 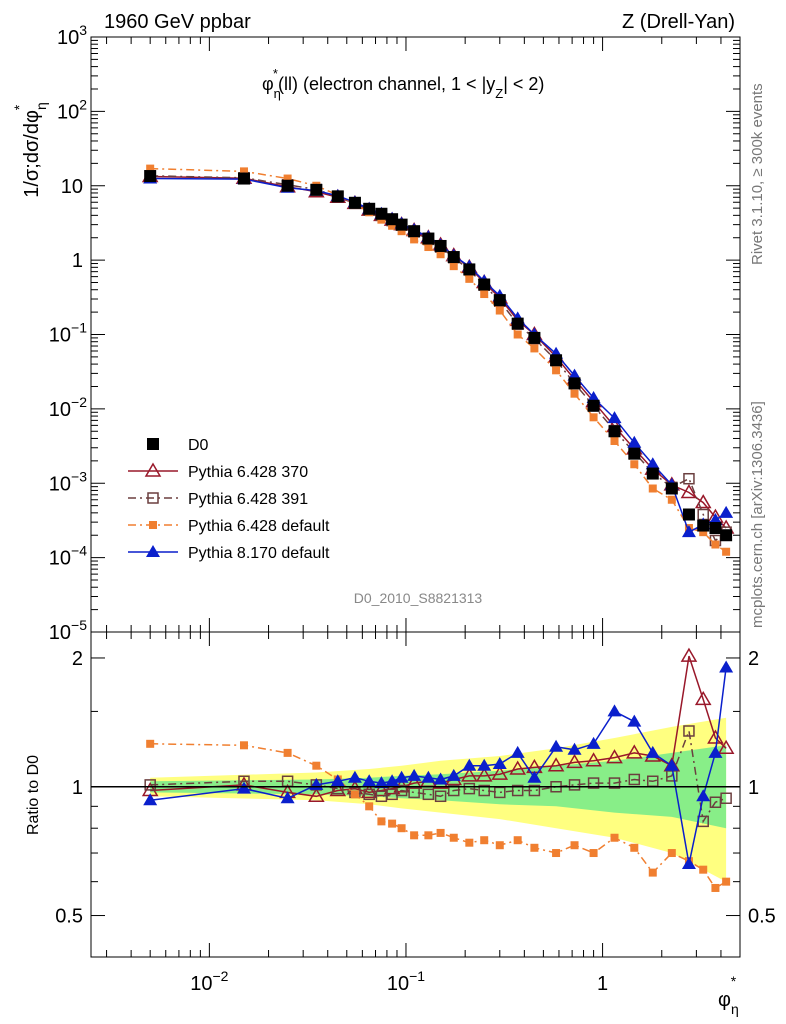 What do you see at coordinates (259, 553) in the screenshot?
I see `legend-label: Pythia 8.170 default` at bounding box center [259, 553].